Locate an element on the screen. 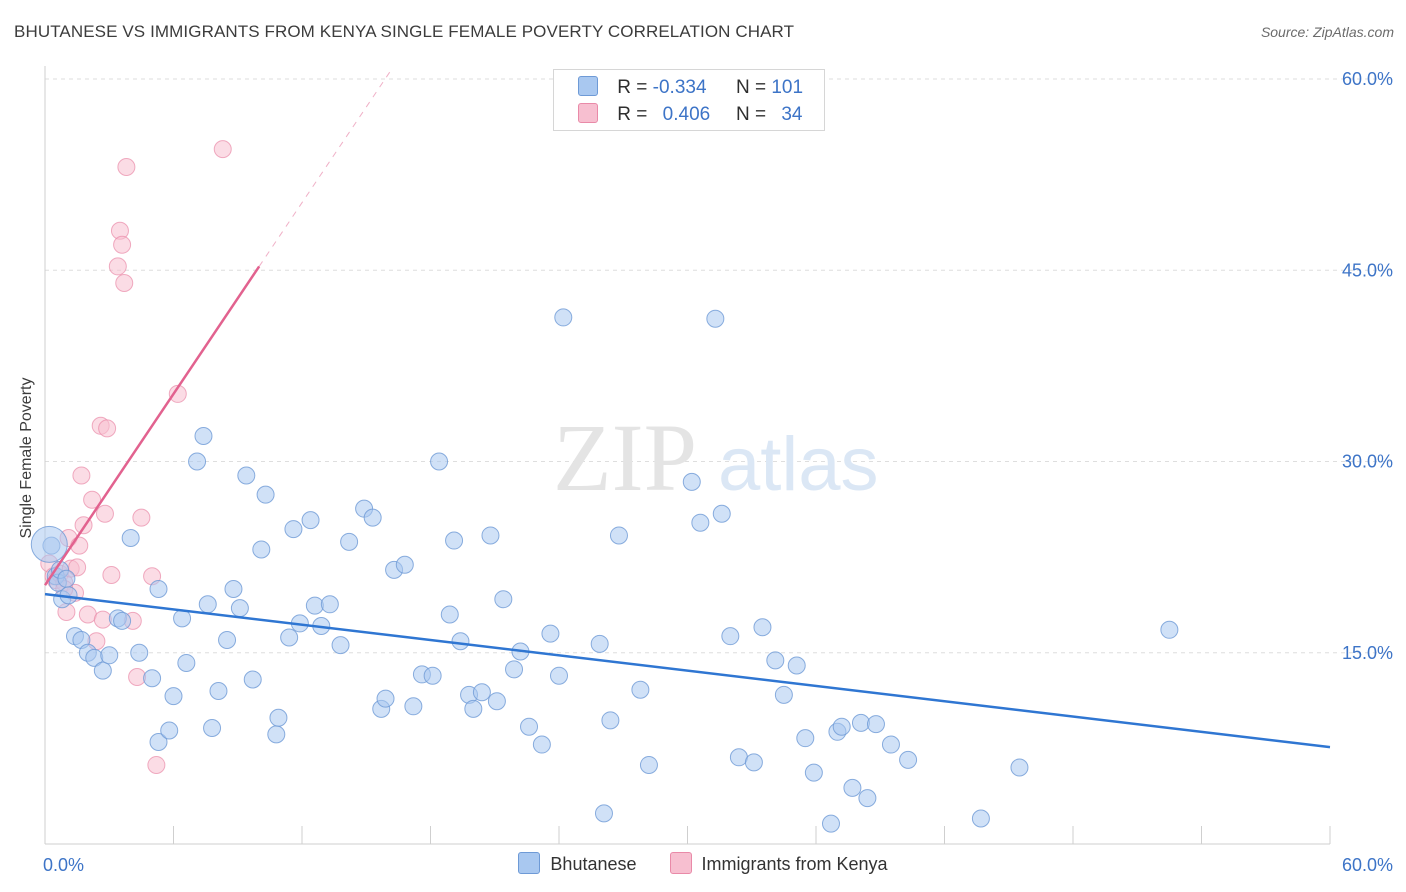  series-legend: Bhutanese Immigrants from Kenya is located at coordinates (703, 863).